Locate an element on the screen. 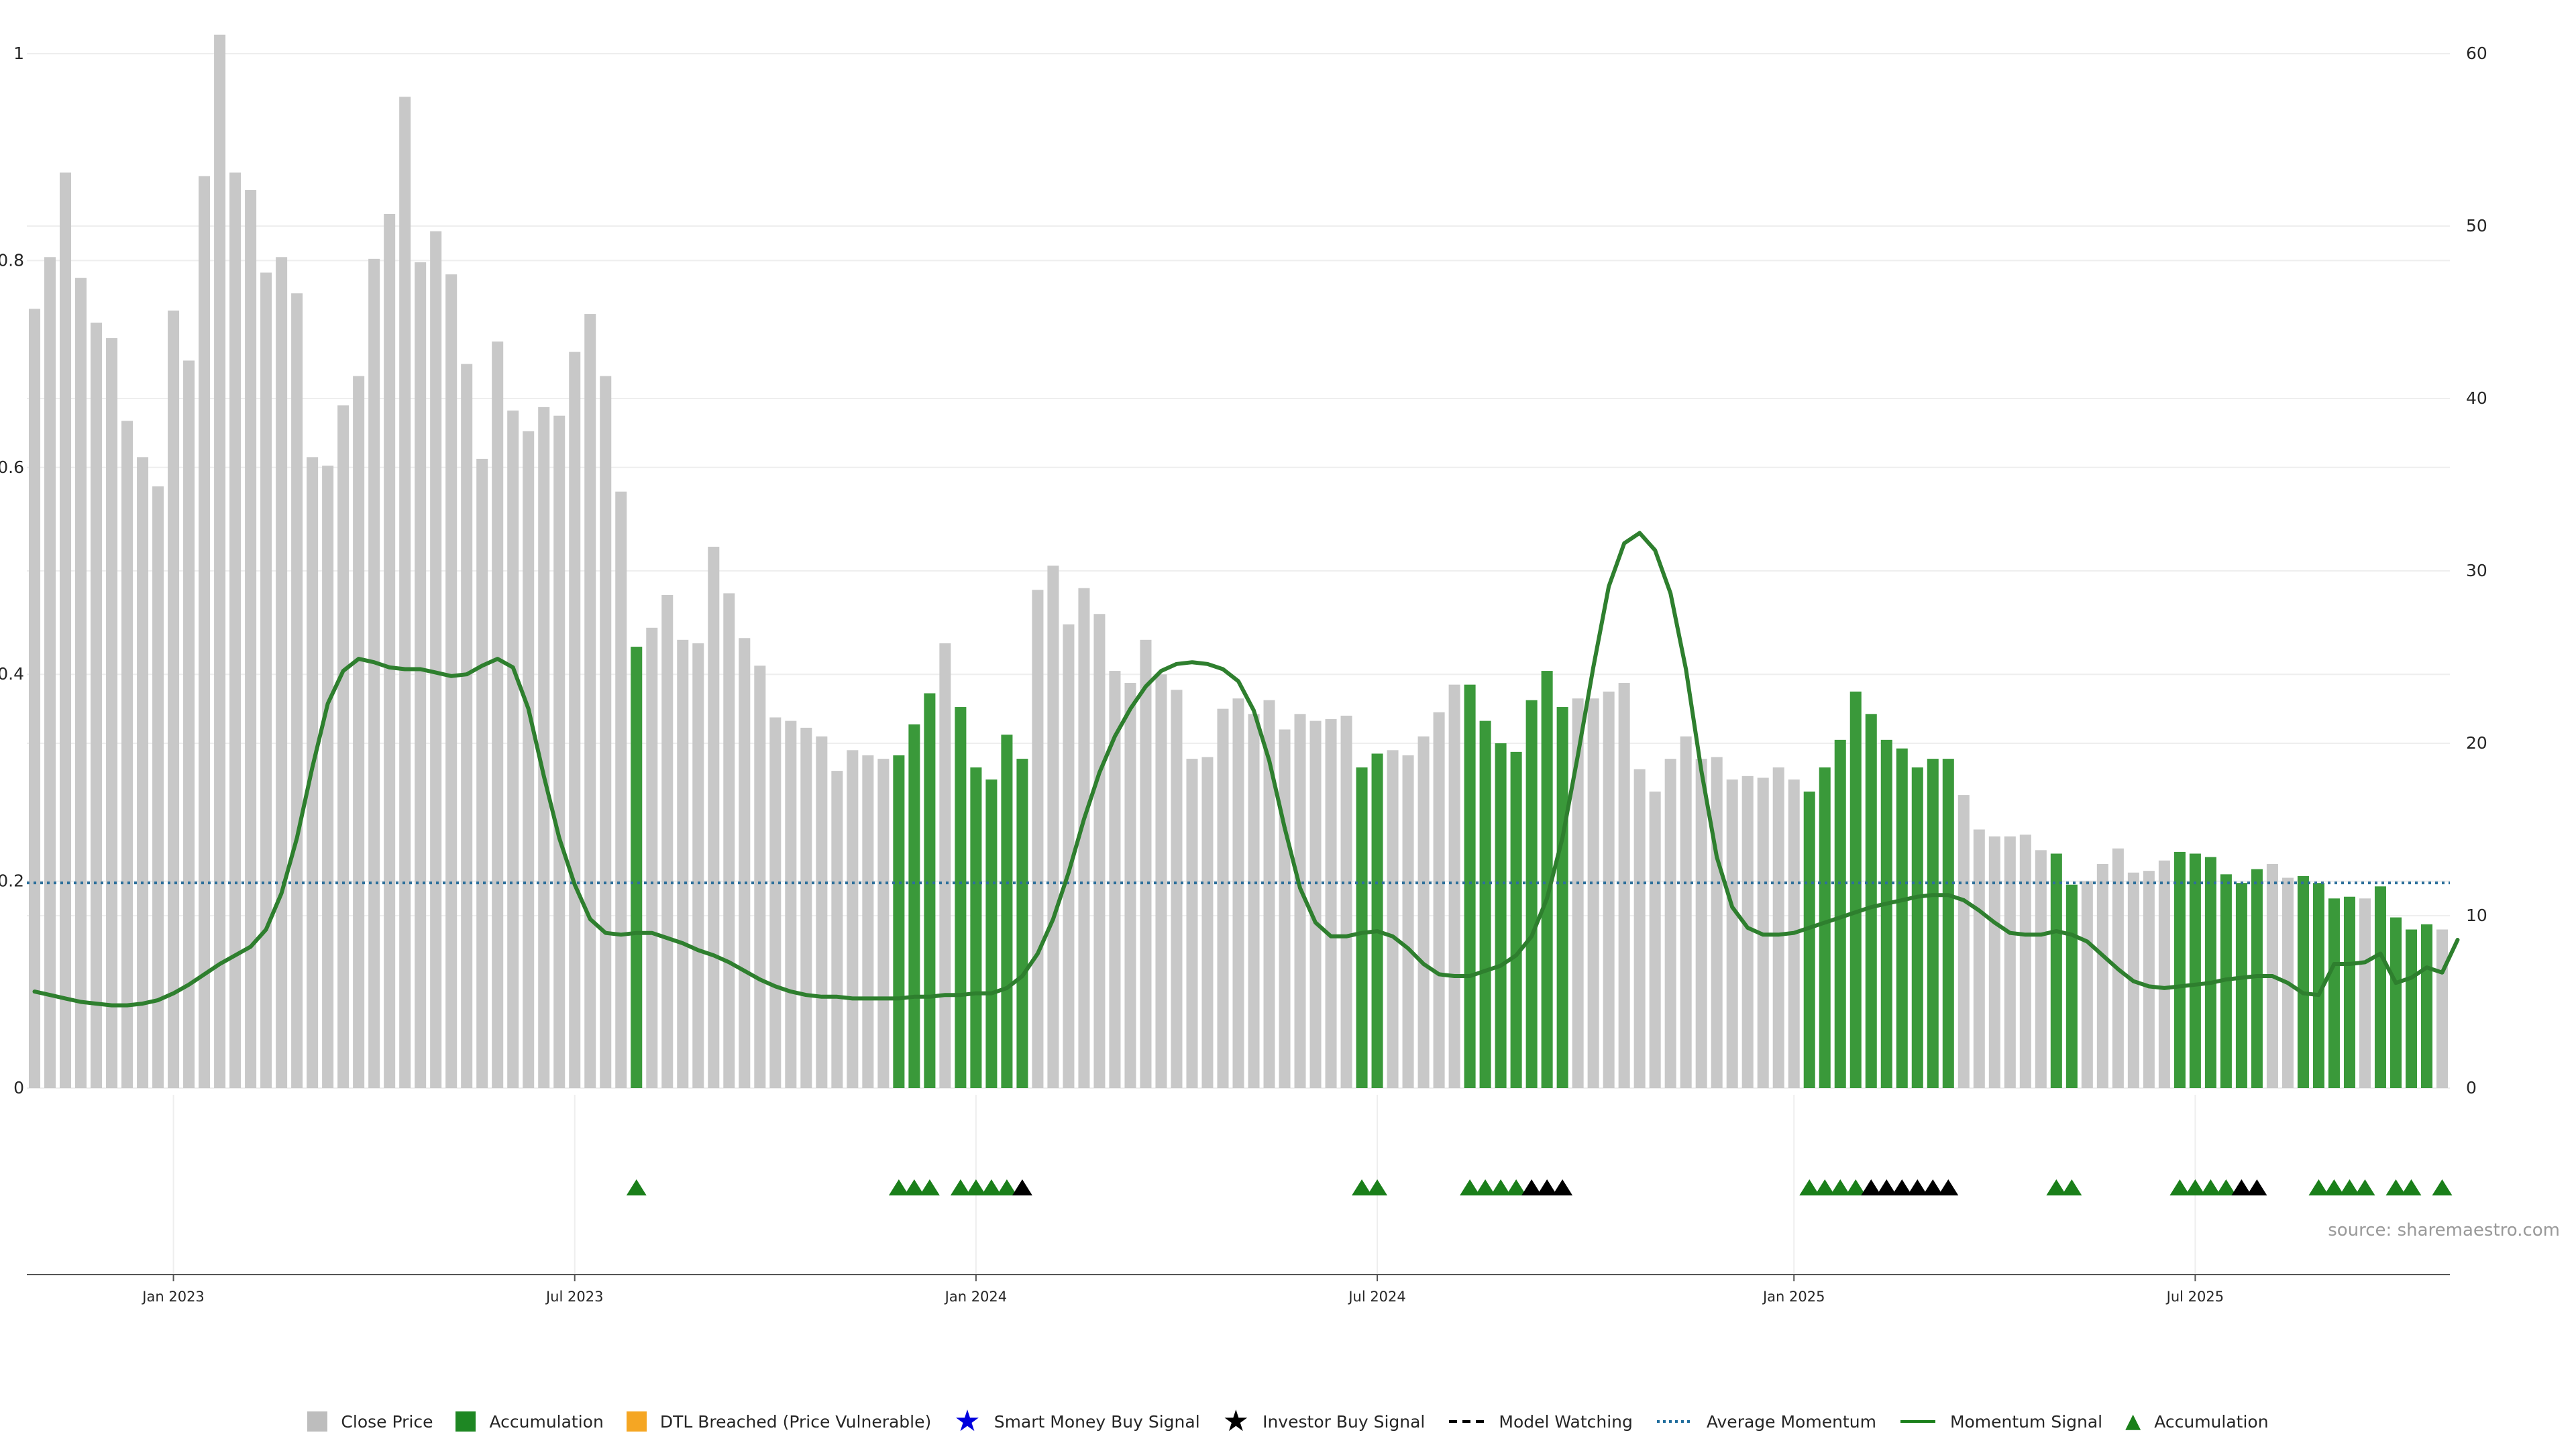 The width and height of the screenshot is (2576, 1449). right-tick-label: 10 is located at coordinates (2476, 915).